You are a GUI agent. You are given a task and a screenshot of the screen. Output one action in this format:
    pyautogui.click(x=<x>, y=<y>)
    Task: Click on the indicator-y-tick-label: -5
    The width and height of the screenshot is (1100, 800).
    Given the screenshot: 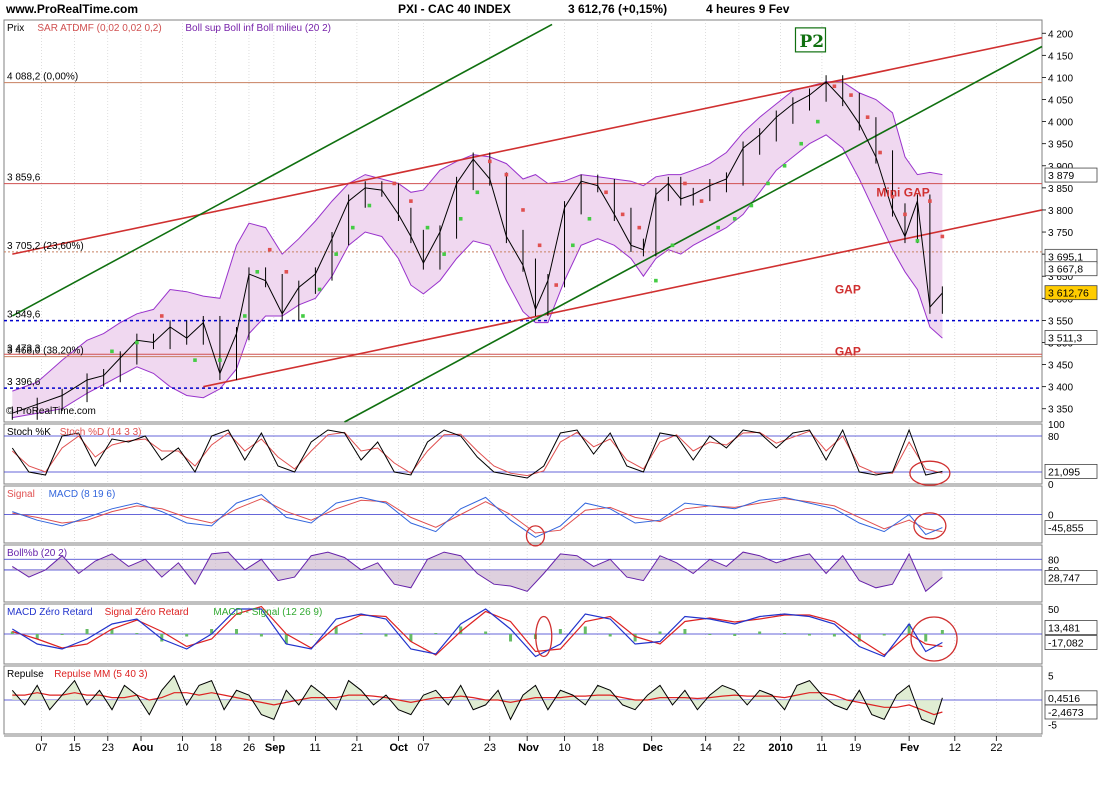 What is the action you would take?
    pyautogui.click(x=1052, y=725)
    